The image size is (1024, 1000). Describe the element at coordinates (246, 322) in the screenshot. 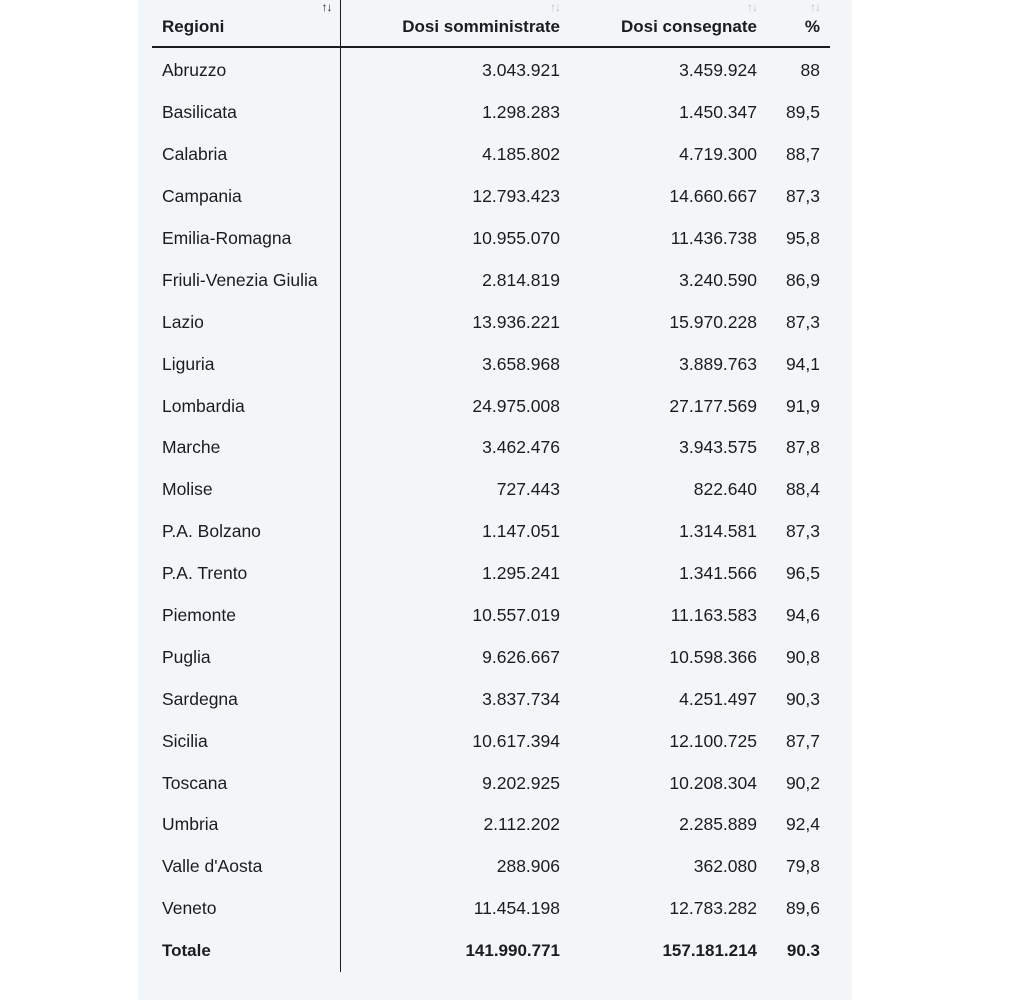

I see `cell-region: Lazio` at that location.